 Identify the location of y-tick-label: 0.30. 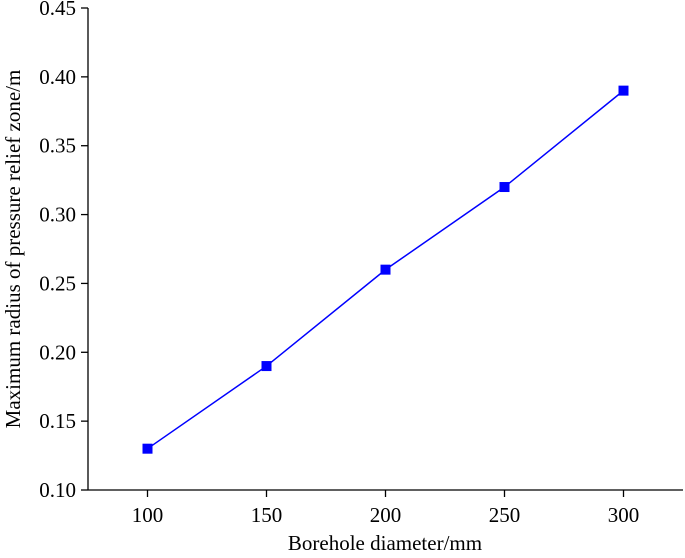
(57, 215).